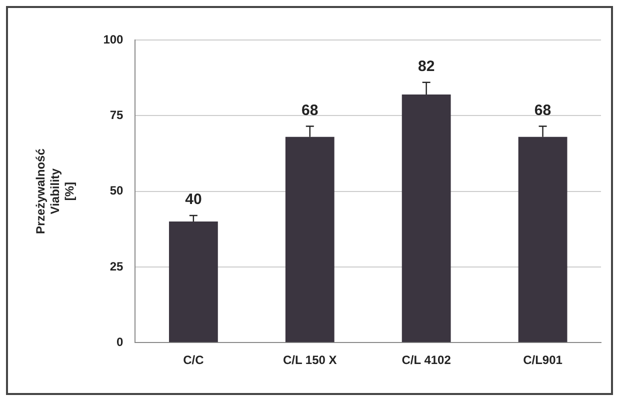 Image resolution: width=621 pixels, height=401 pixels. Describe the element at coordinates (193, 199) in the screenshot. I see `data-label: 40` at that location.